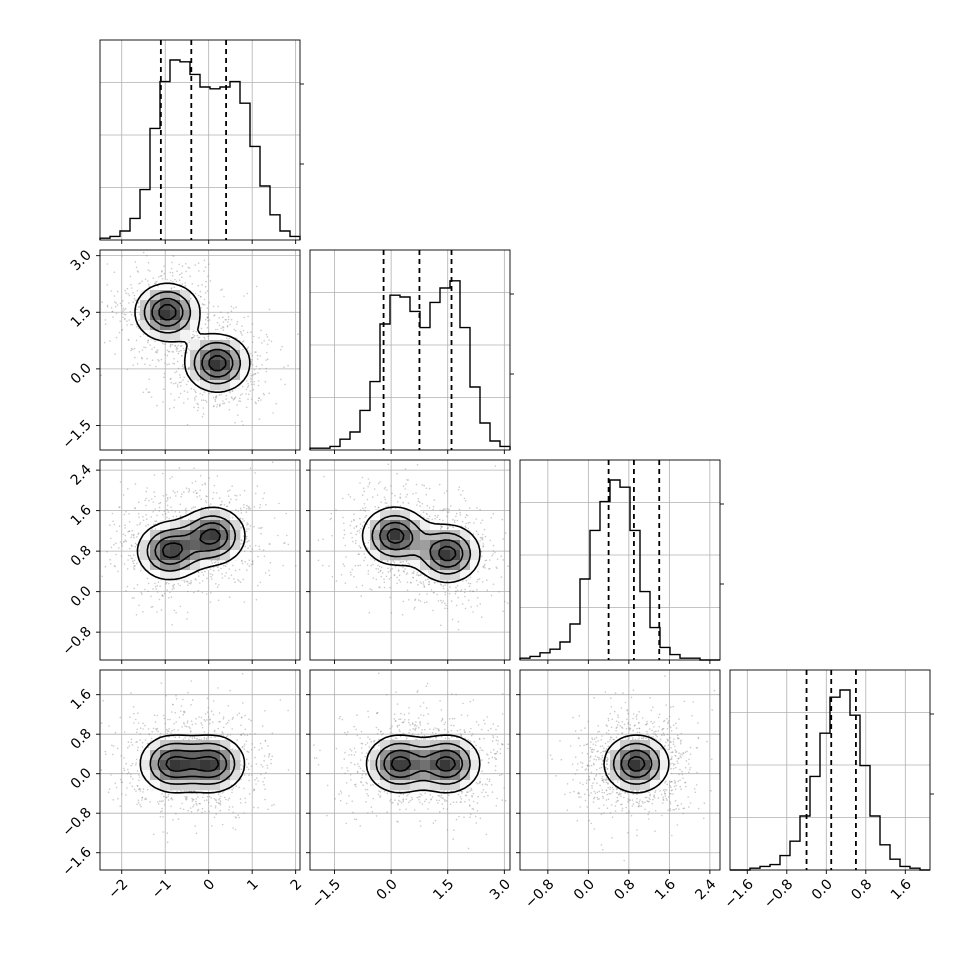 The width and height of the screenshot is (970, 970). What do you see at coordinates (200, 149) in the screenshot?
I see `histogram-step` at bounding box center [200, 149].